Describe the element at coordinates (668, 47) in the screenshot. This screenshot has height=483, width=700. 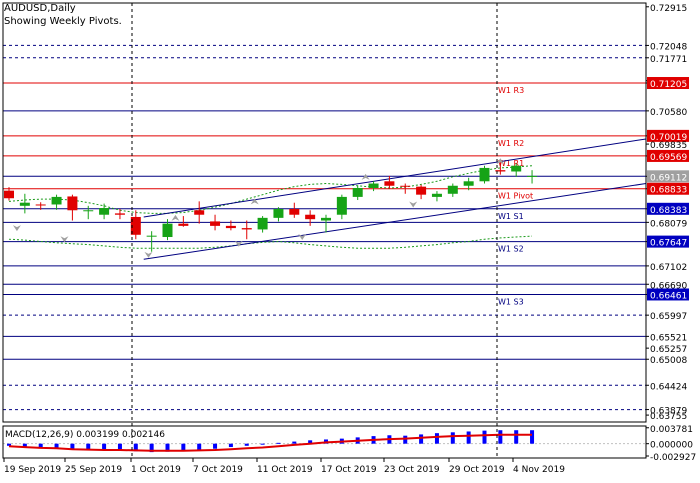
I see `y-tick-label: 0.72048` at that location.